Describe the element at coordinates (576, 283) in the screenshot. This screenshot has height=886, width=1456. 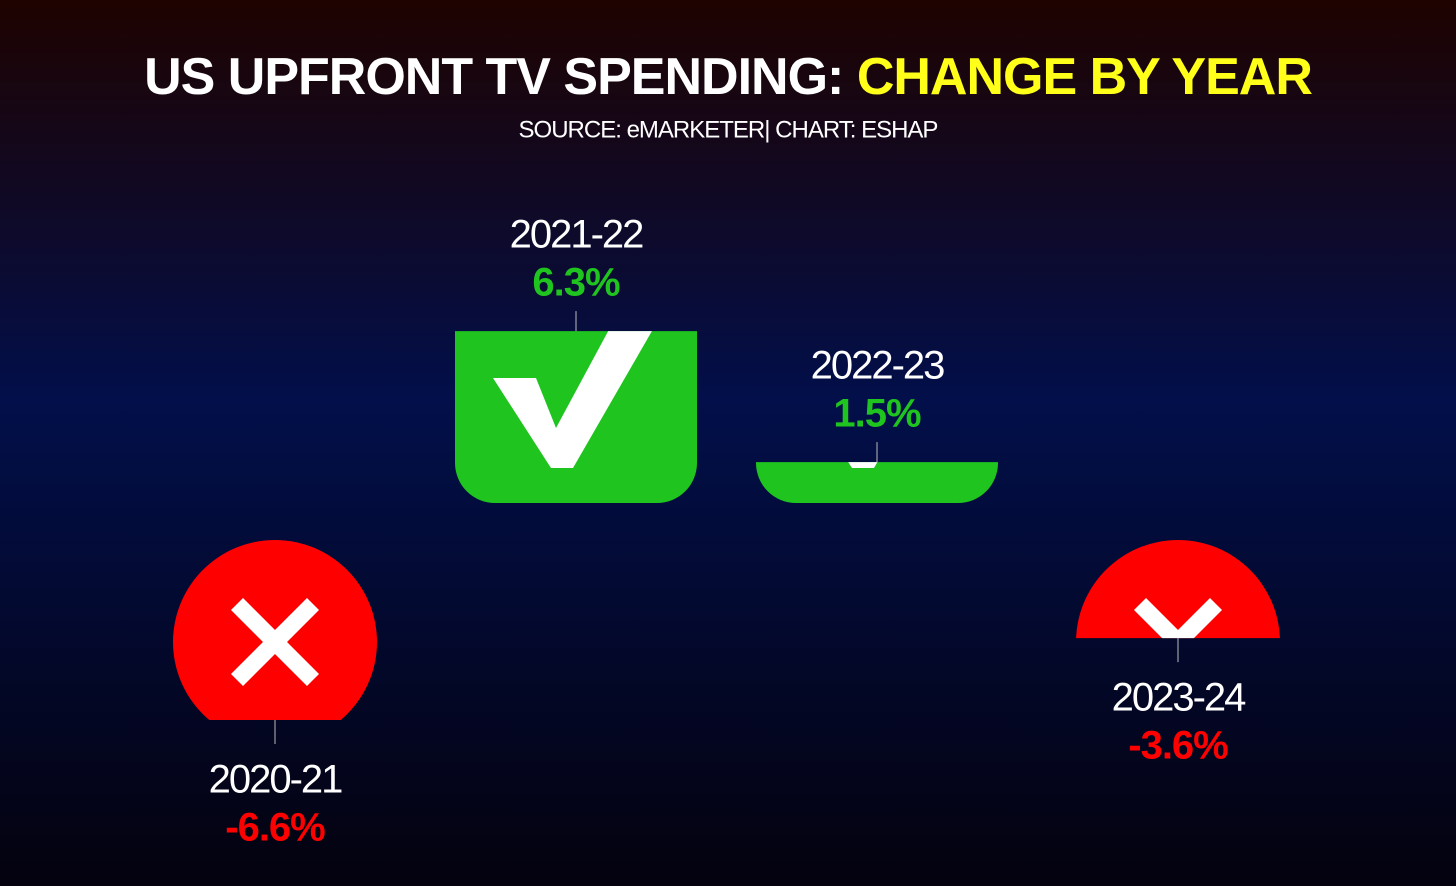
I see `value-label: 6.3%` at that location.